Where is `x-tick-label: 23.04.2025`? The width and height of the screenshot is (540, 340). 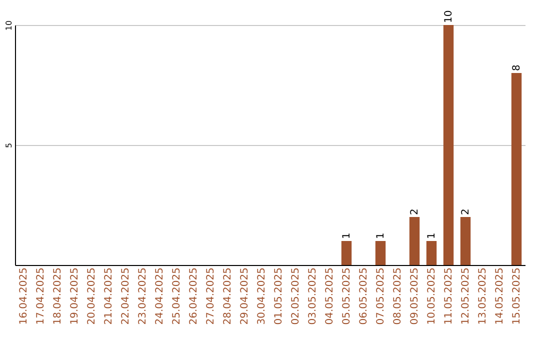
x-tick-label: 23.04.2025 is located at coordinates (143, 296).